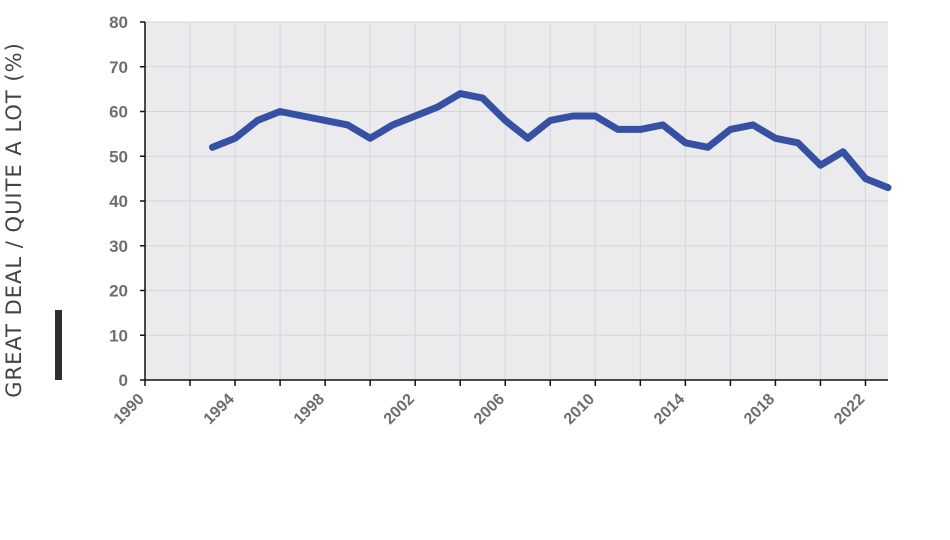  What do you see at coordinates (550, 141) in the screenshot?
I see `series-line` at bounding box center [550, 141].